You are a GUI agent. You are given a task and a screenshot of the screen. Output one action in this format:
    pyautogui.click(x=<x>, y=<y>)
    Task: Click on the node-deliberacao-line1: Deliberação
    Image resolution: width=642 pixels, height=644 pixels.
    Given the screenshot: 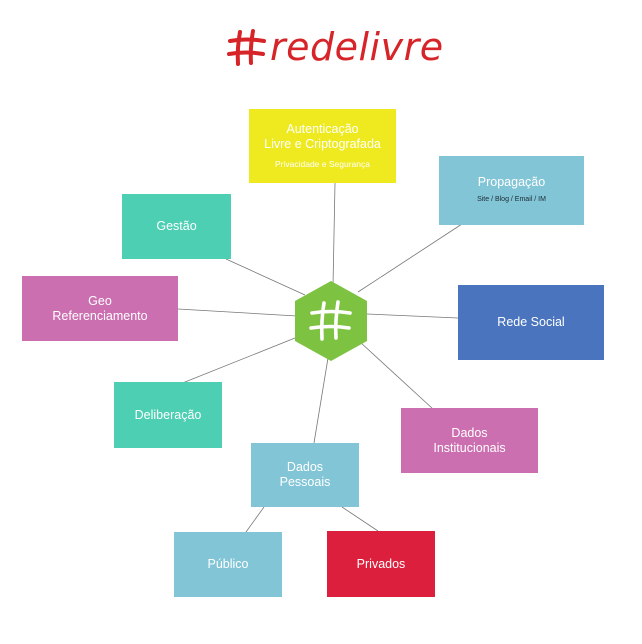 What is the action you would take?
    pyautogui.click(x=168, y=414)
    